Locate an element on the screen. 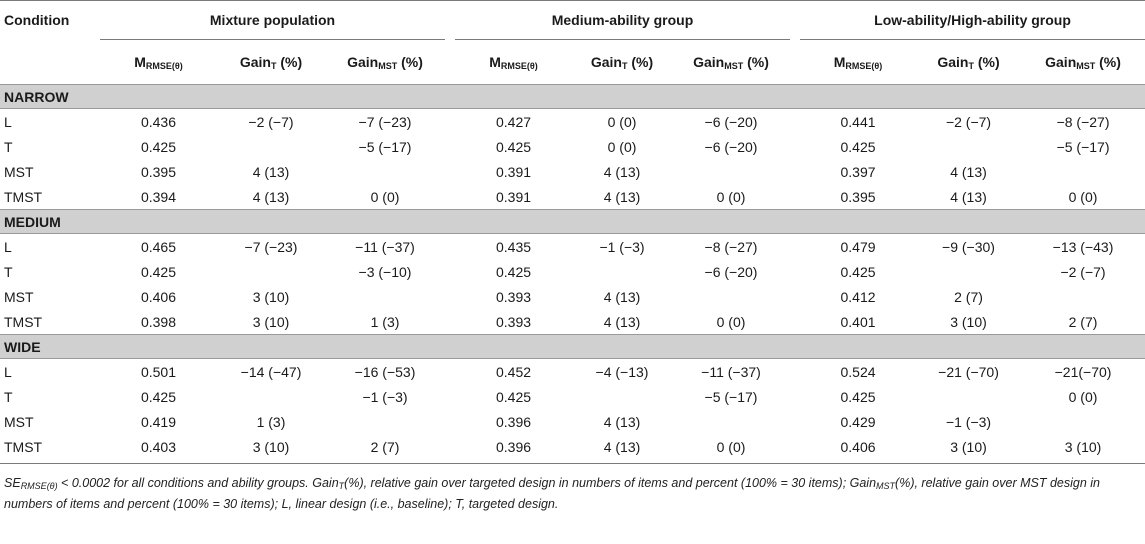  section-row: WIDE is located at coordinates (572, 346).